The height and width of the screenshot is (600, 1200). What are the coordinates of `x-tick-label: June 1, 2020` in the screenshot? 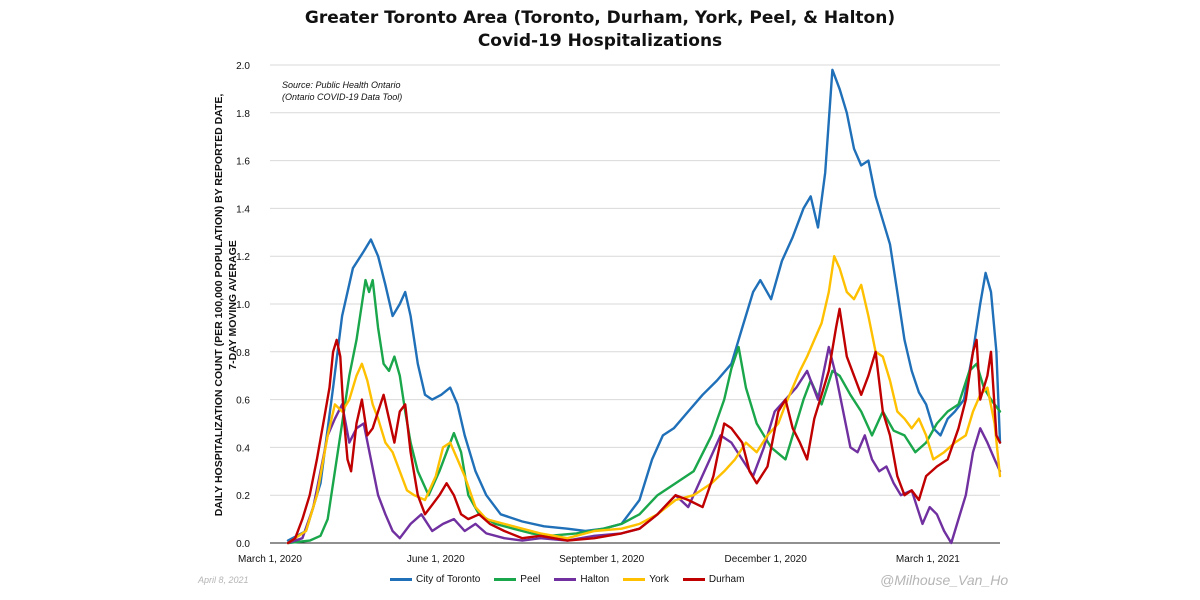 It's located at (436, 559).